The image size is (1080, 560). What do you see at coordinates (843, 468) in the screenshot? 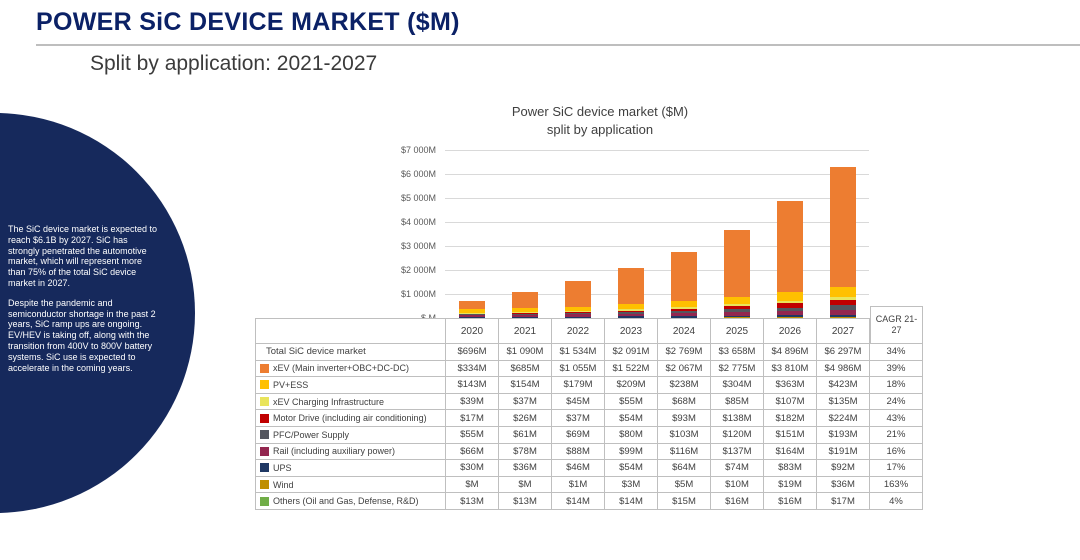
I see `table-value-cell: $92M` at bounding box center [843, 468].